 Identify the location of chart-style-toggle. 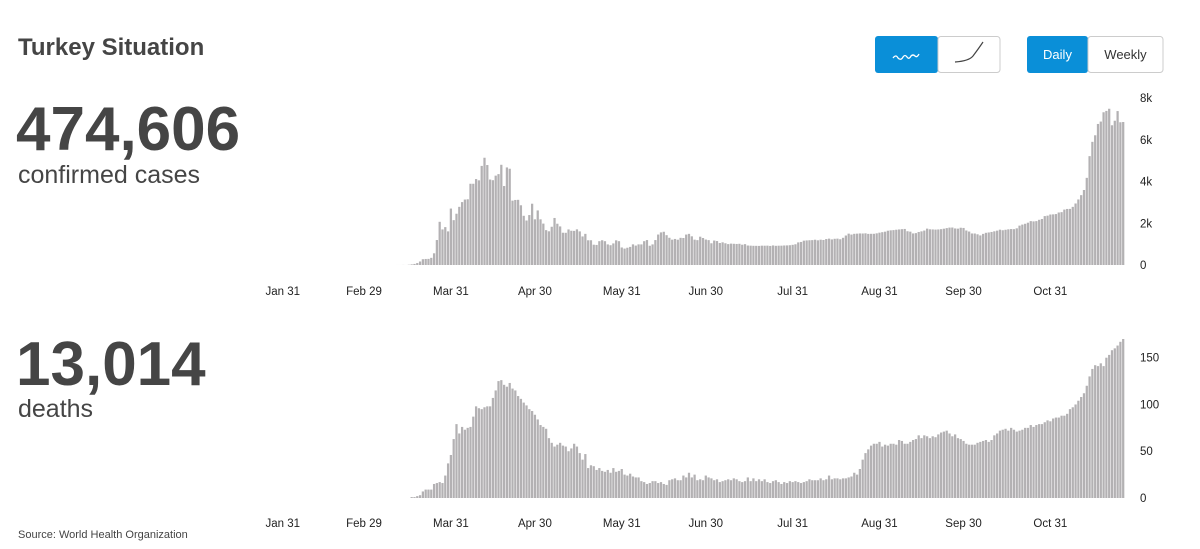
(937, 54).